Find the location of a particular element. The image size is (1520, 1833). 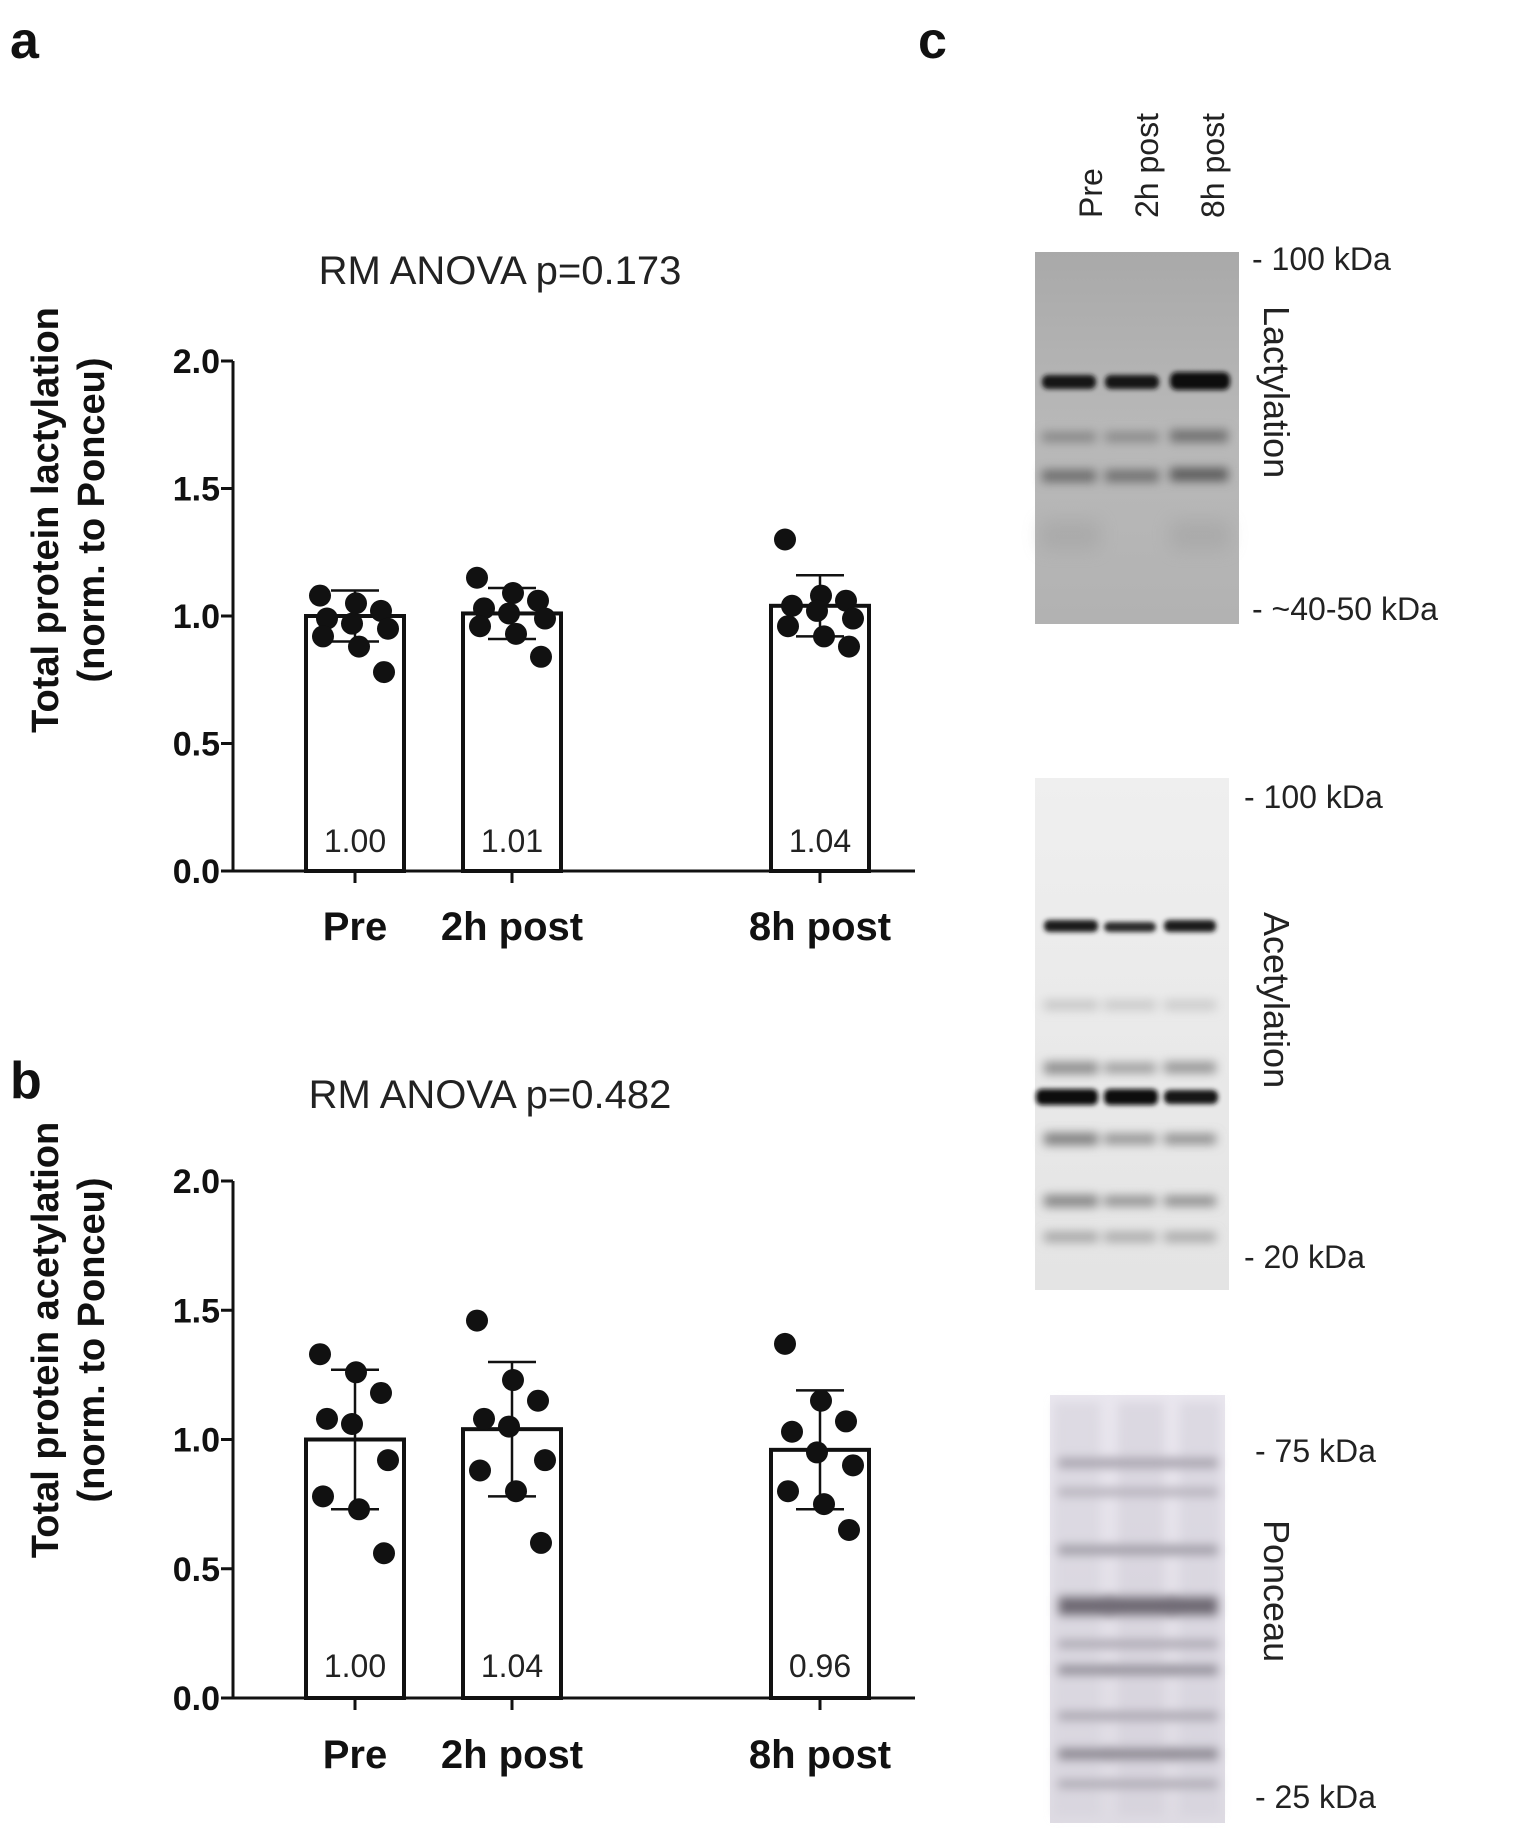

bar is located at coordinates (355, 1568).